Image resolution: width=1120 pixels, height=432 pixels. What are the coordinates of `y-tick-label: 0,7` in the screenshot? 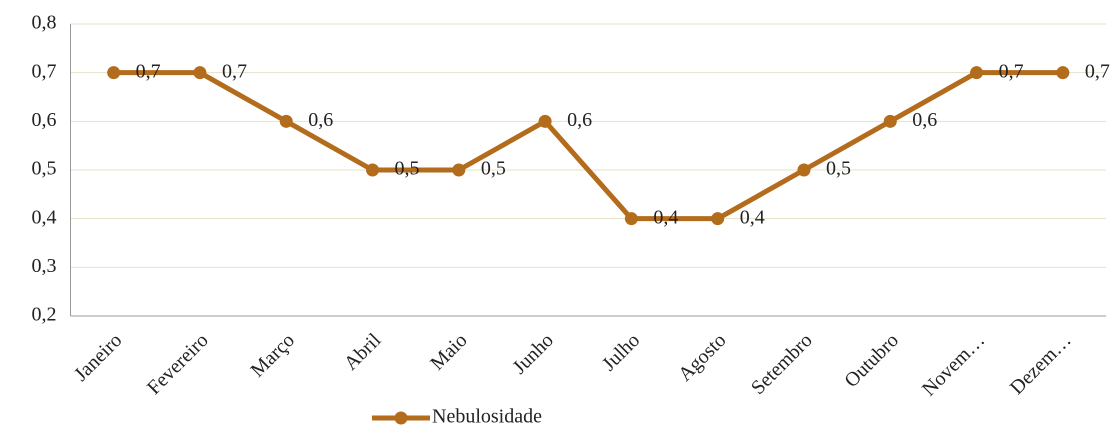 It's located at (44, 71).